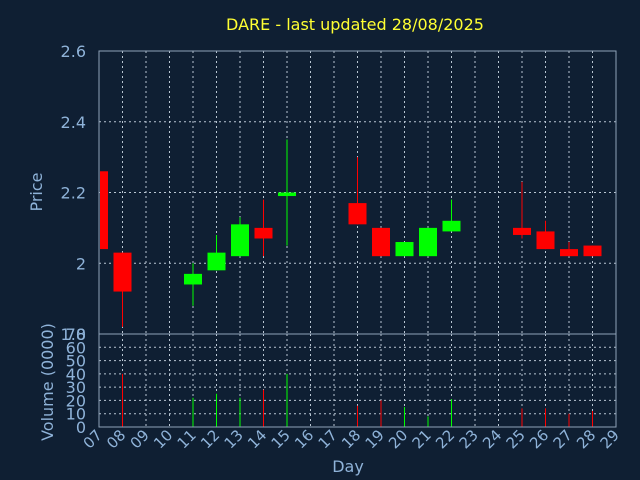 Image resolution: width=640 pixels, height=480 pixels. I want to click on x-tick-label: 25, so click(516, 439).